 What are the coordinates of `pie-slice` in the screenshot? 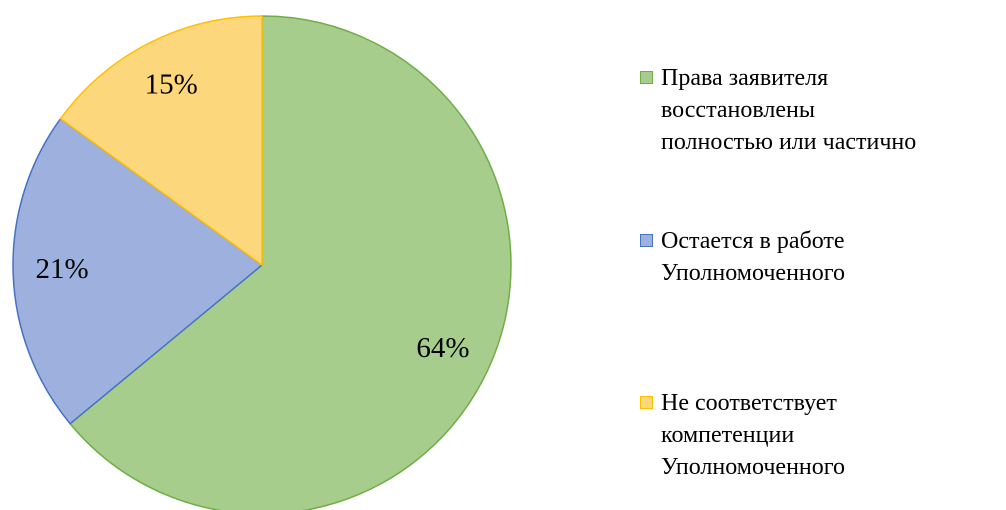 It's located at (161, 141).